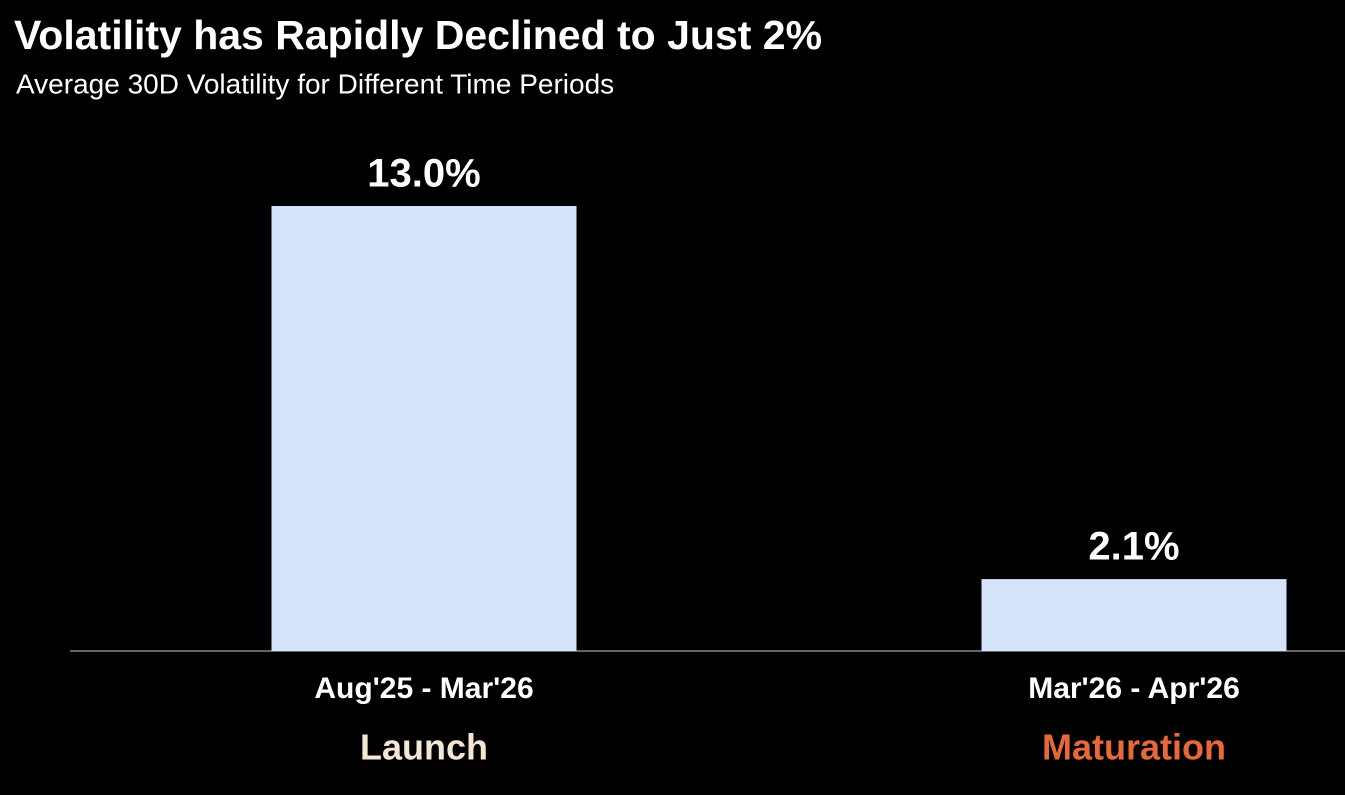  Describe the element at coordinates (423, 688) in the screenshot. I see `x-tick-label: Aug'25 - Mar'26` at that location.